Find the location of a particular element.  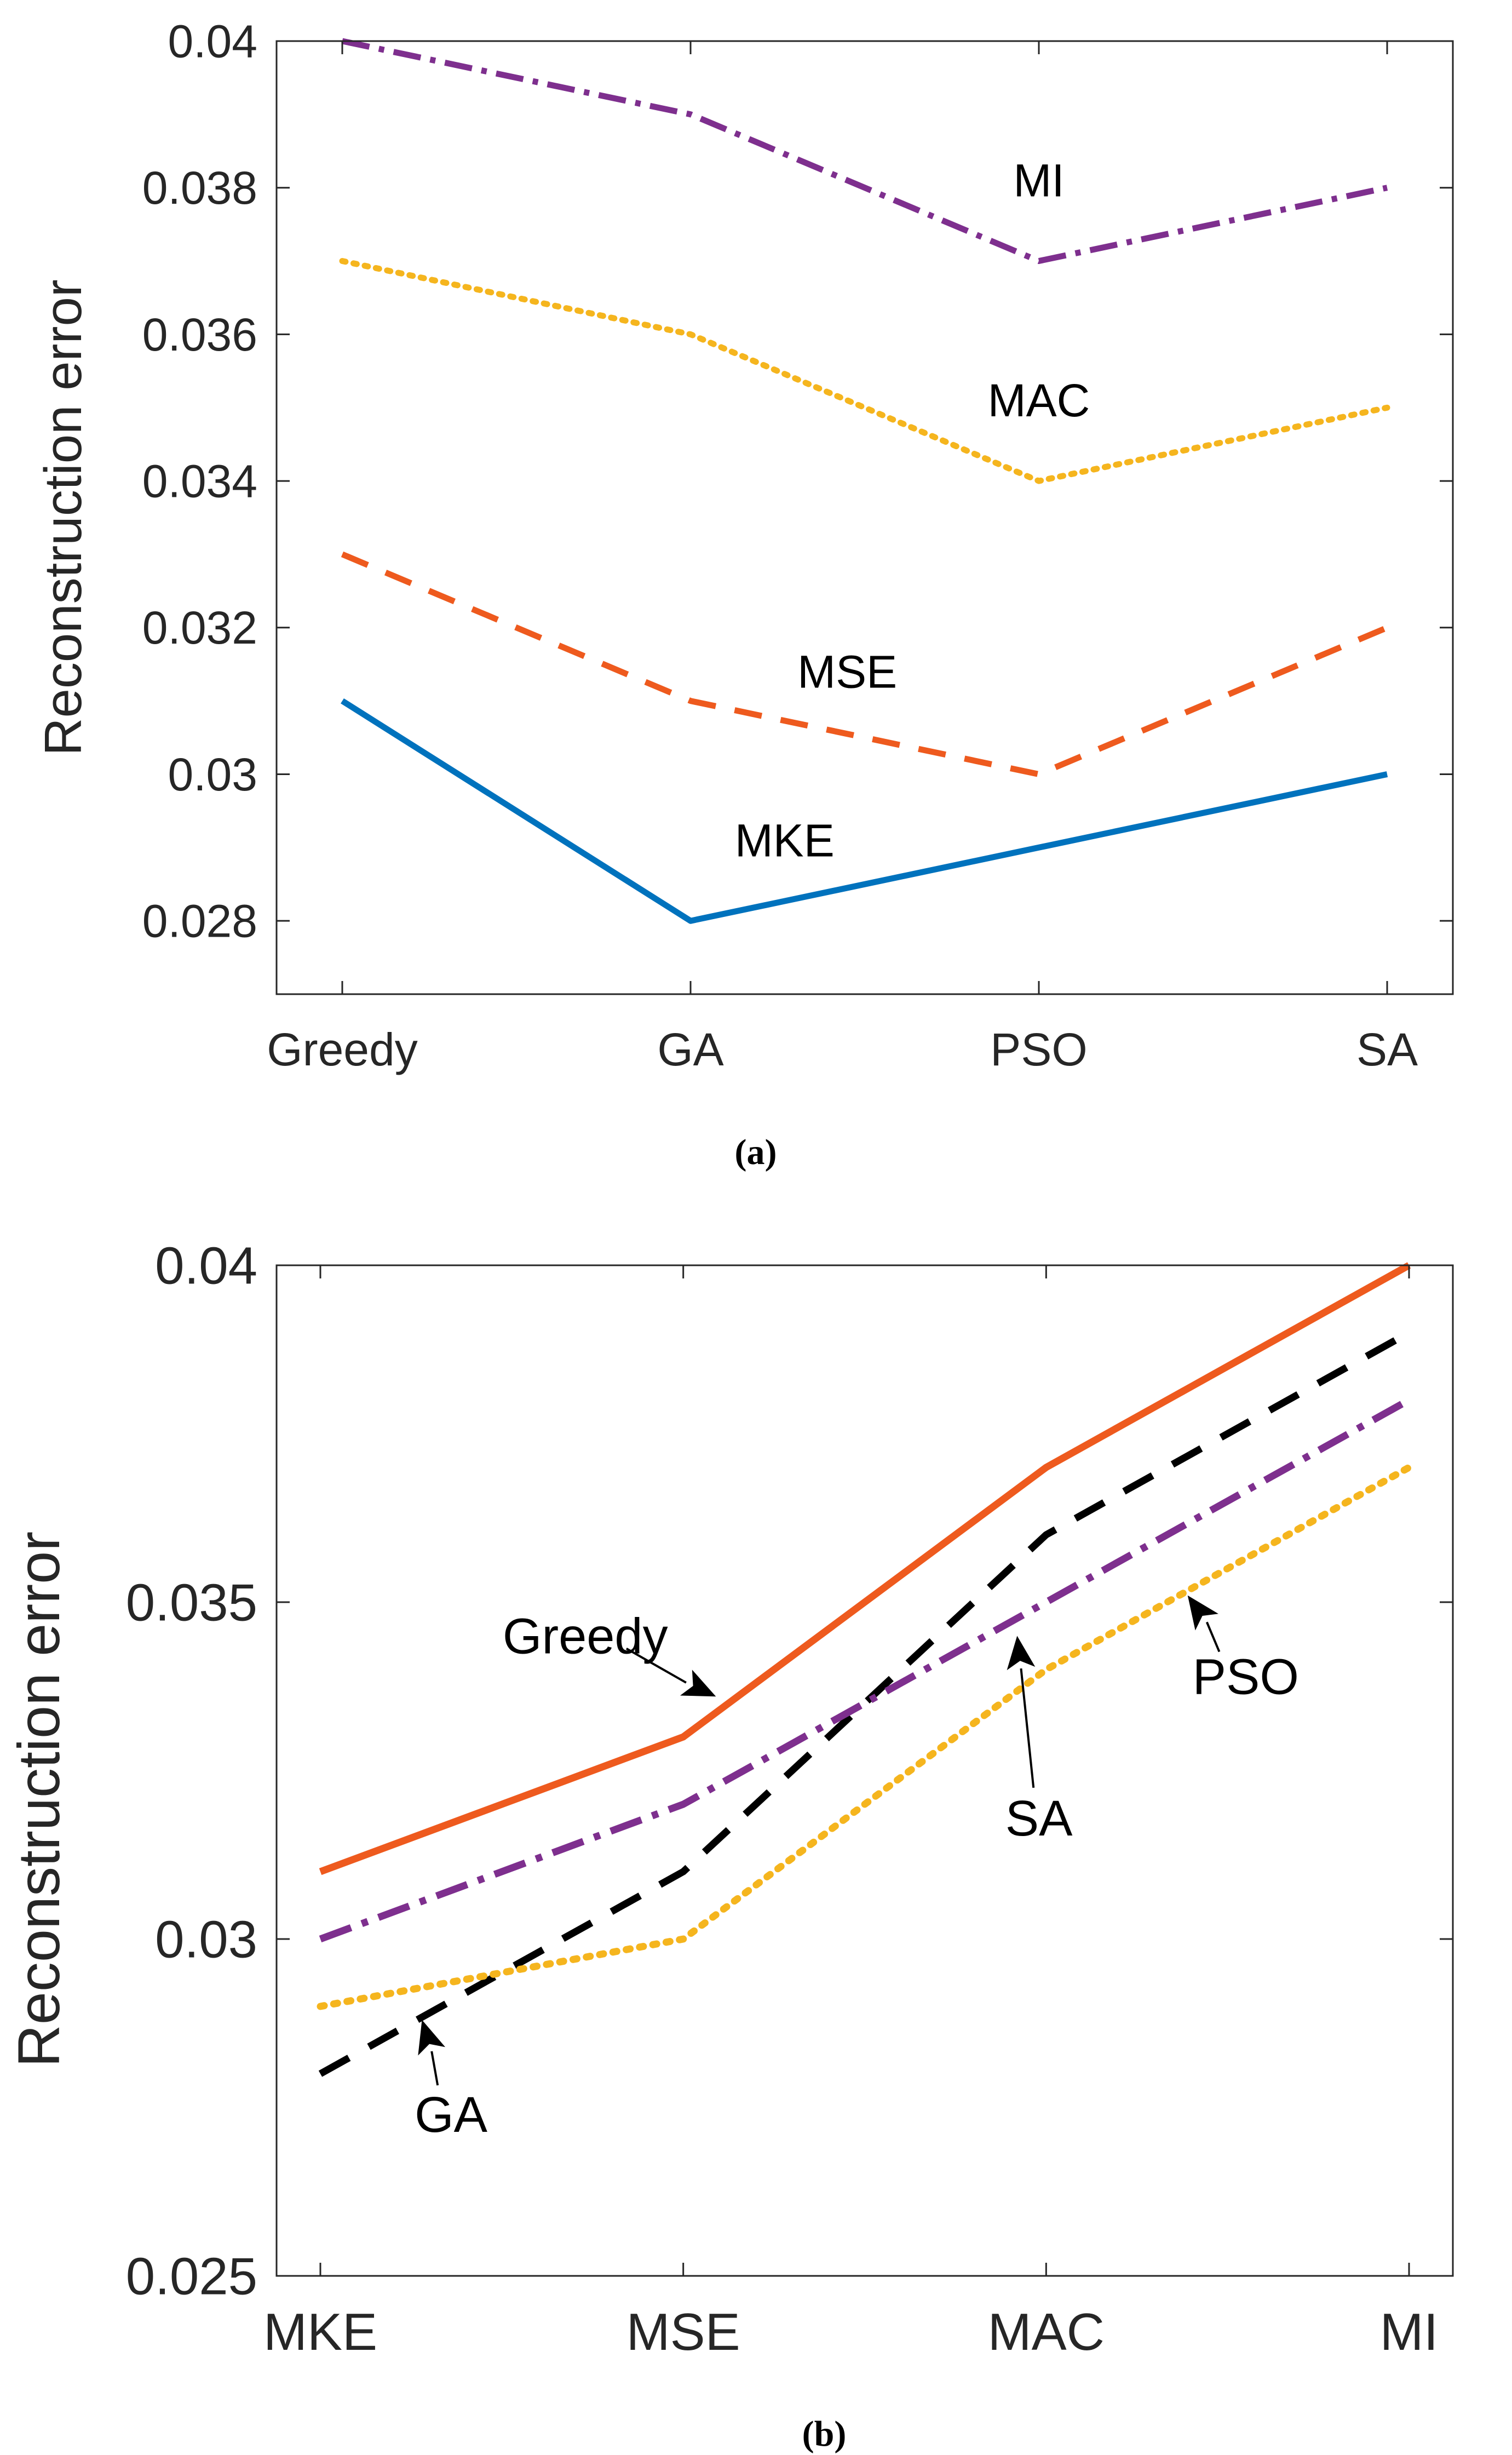

x-tick-label: MAC is located at coordinates (1046, 2332).